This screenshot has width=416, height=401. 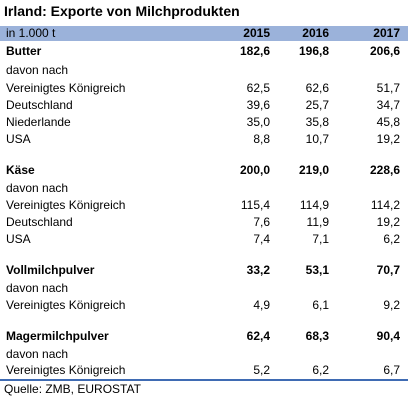 What do you see at coordinates (261, 239) in the screenshot?
I see `value-2015: 7,4` at bounding box center [261, 239].